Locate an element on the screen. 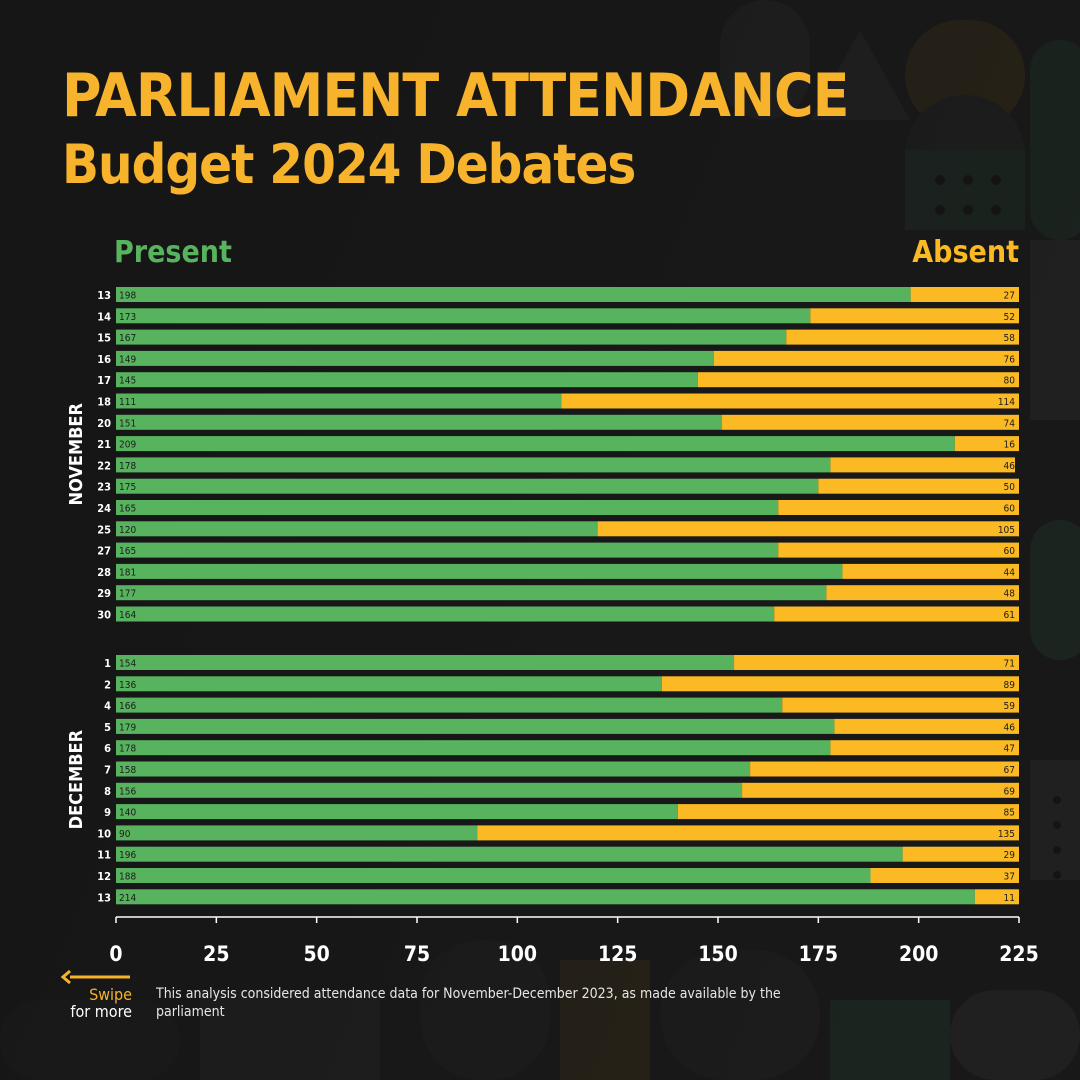  present-value-label: 149 is located at coordinates (127, 359).